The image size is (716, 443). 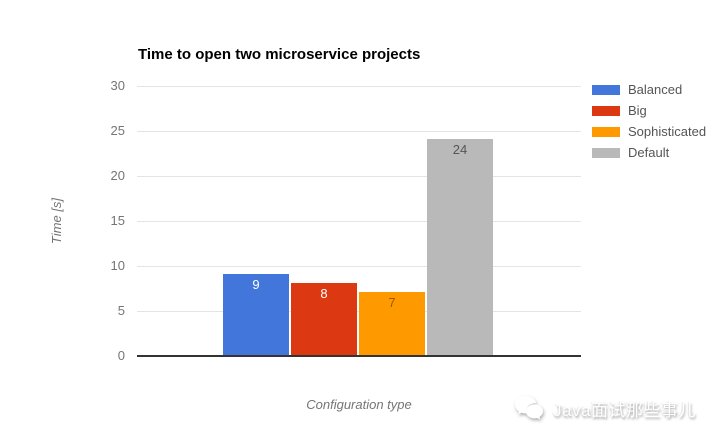 What do you see at coordinates (392, 302) in the screenshot?
I see `bar-value-label: 7` at bounding box center [392, 302].